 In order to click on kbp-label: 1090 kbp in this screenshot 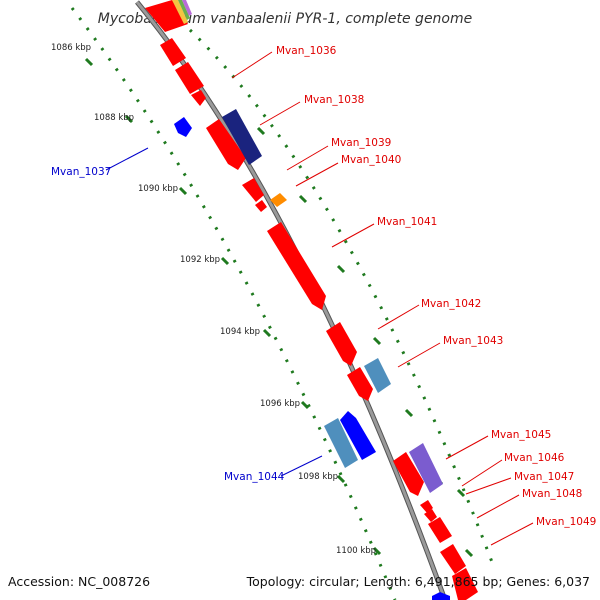, I will do `click(158, 189)`.